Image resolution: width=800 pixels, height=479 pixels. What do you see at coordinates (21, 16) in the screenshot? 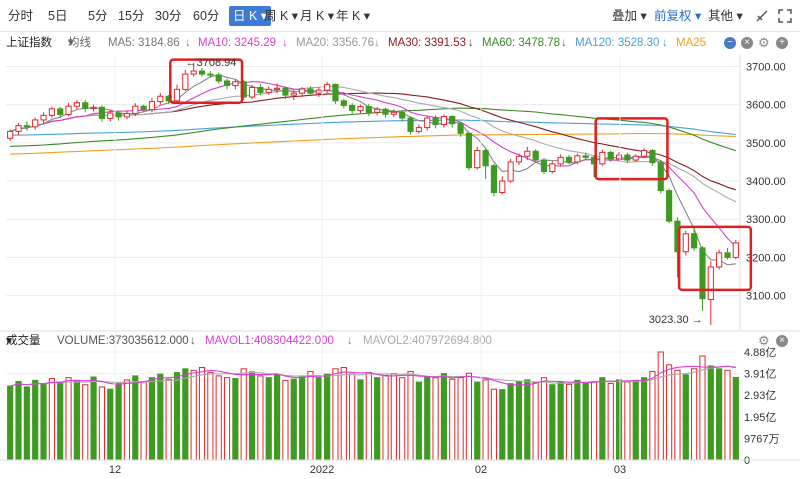
I see `tab-period-0: 分时` at bounding box center [21, 16].